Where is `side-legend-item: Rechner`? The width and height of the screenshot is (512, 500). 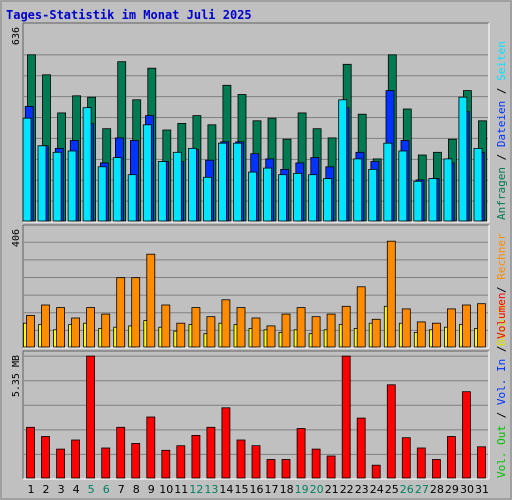
side-legend-item: Rechner is located at coordinates (501, 256).